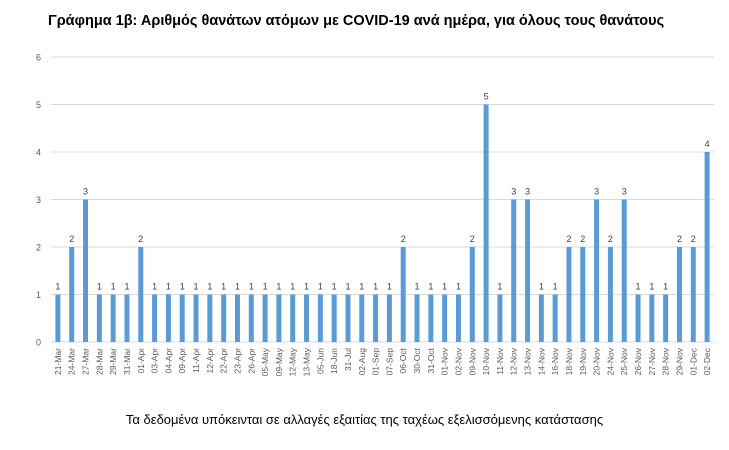 Image resolution: width=729 pixels, height=450 pixels. What do you see at coordinates (610, 361) in the screenshot?
I see `x-tick-label: 24-Nov` at bounding box center [610, 361].